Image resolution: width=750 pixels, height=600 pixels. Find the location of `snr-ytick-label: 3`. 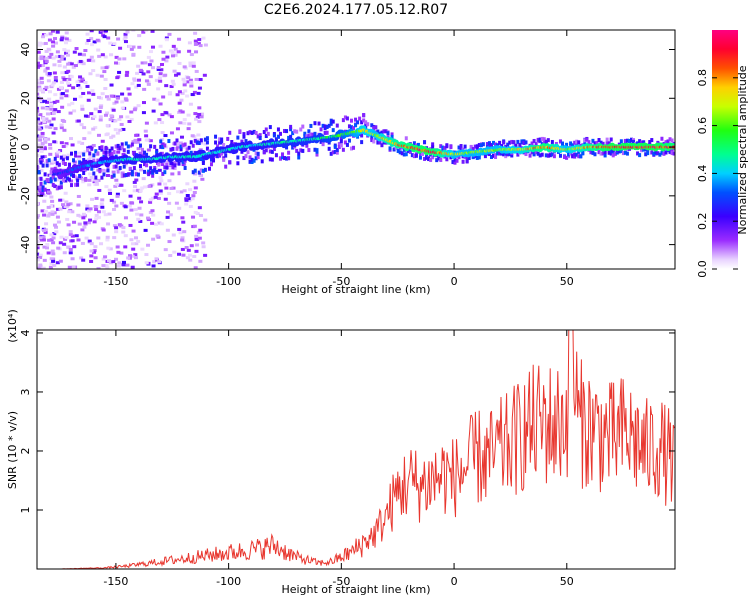

snr-ytick-label: 3 is located at coordinates (25, 391).